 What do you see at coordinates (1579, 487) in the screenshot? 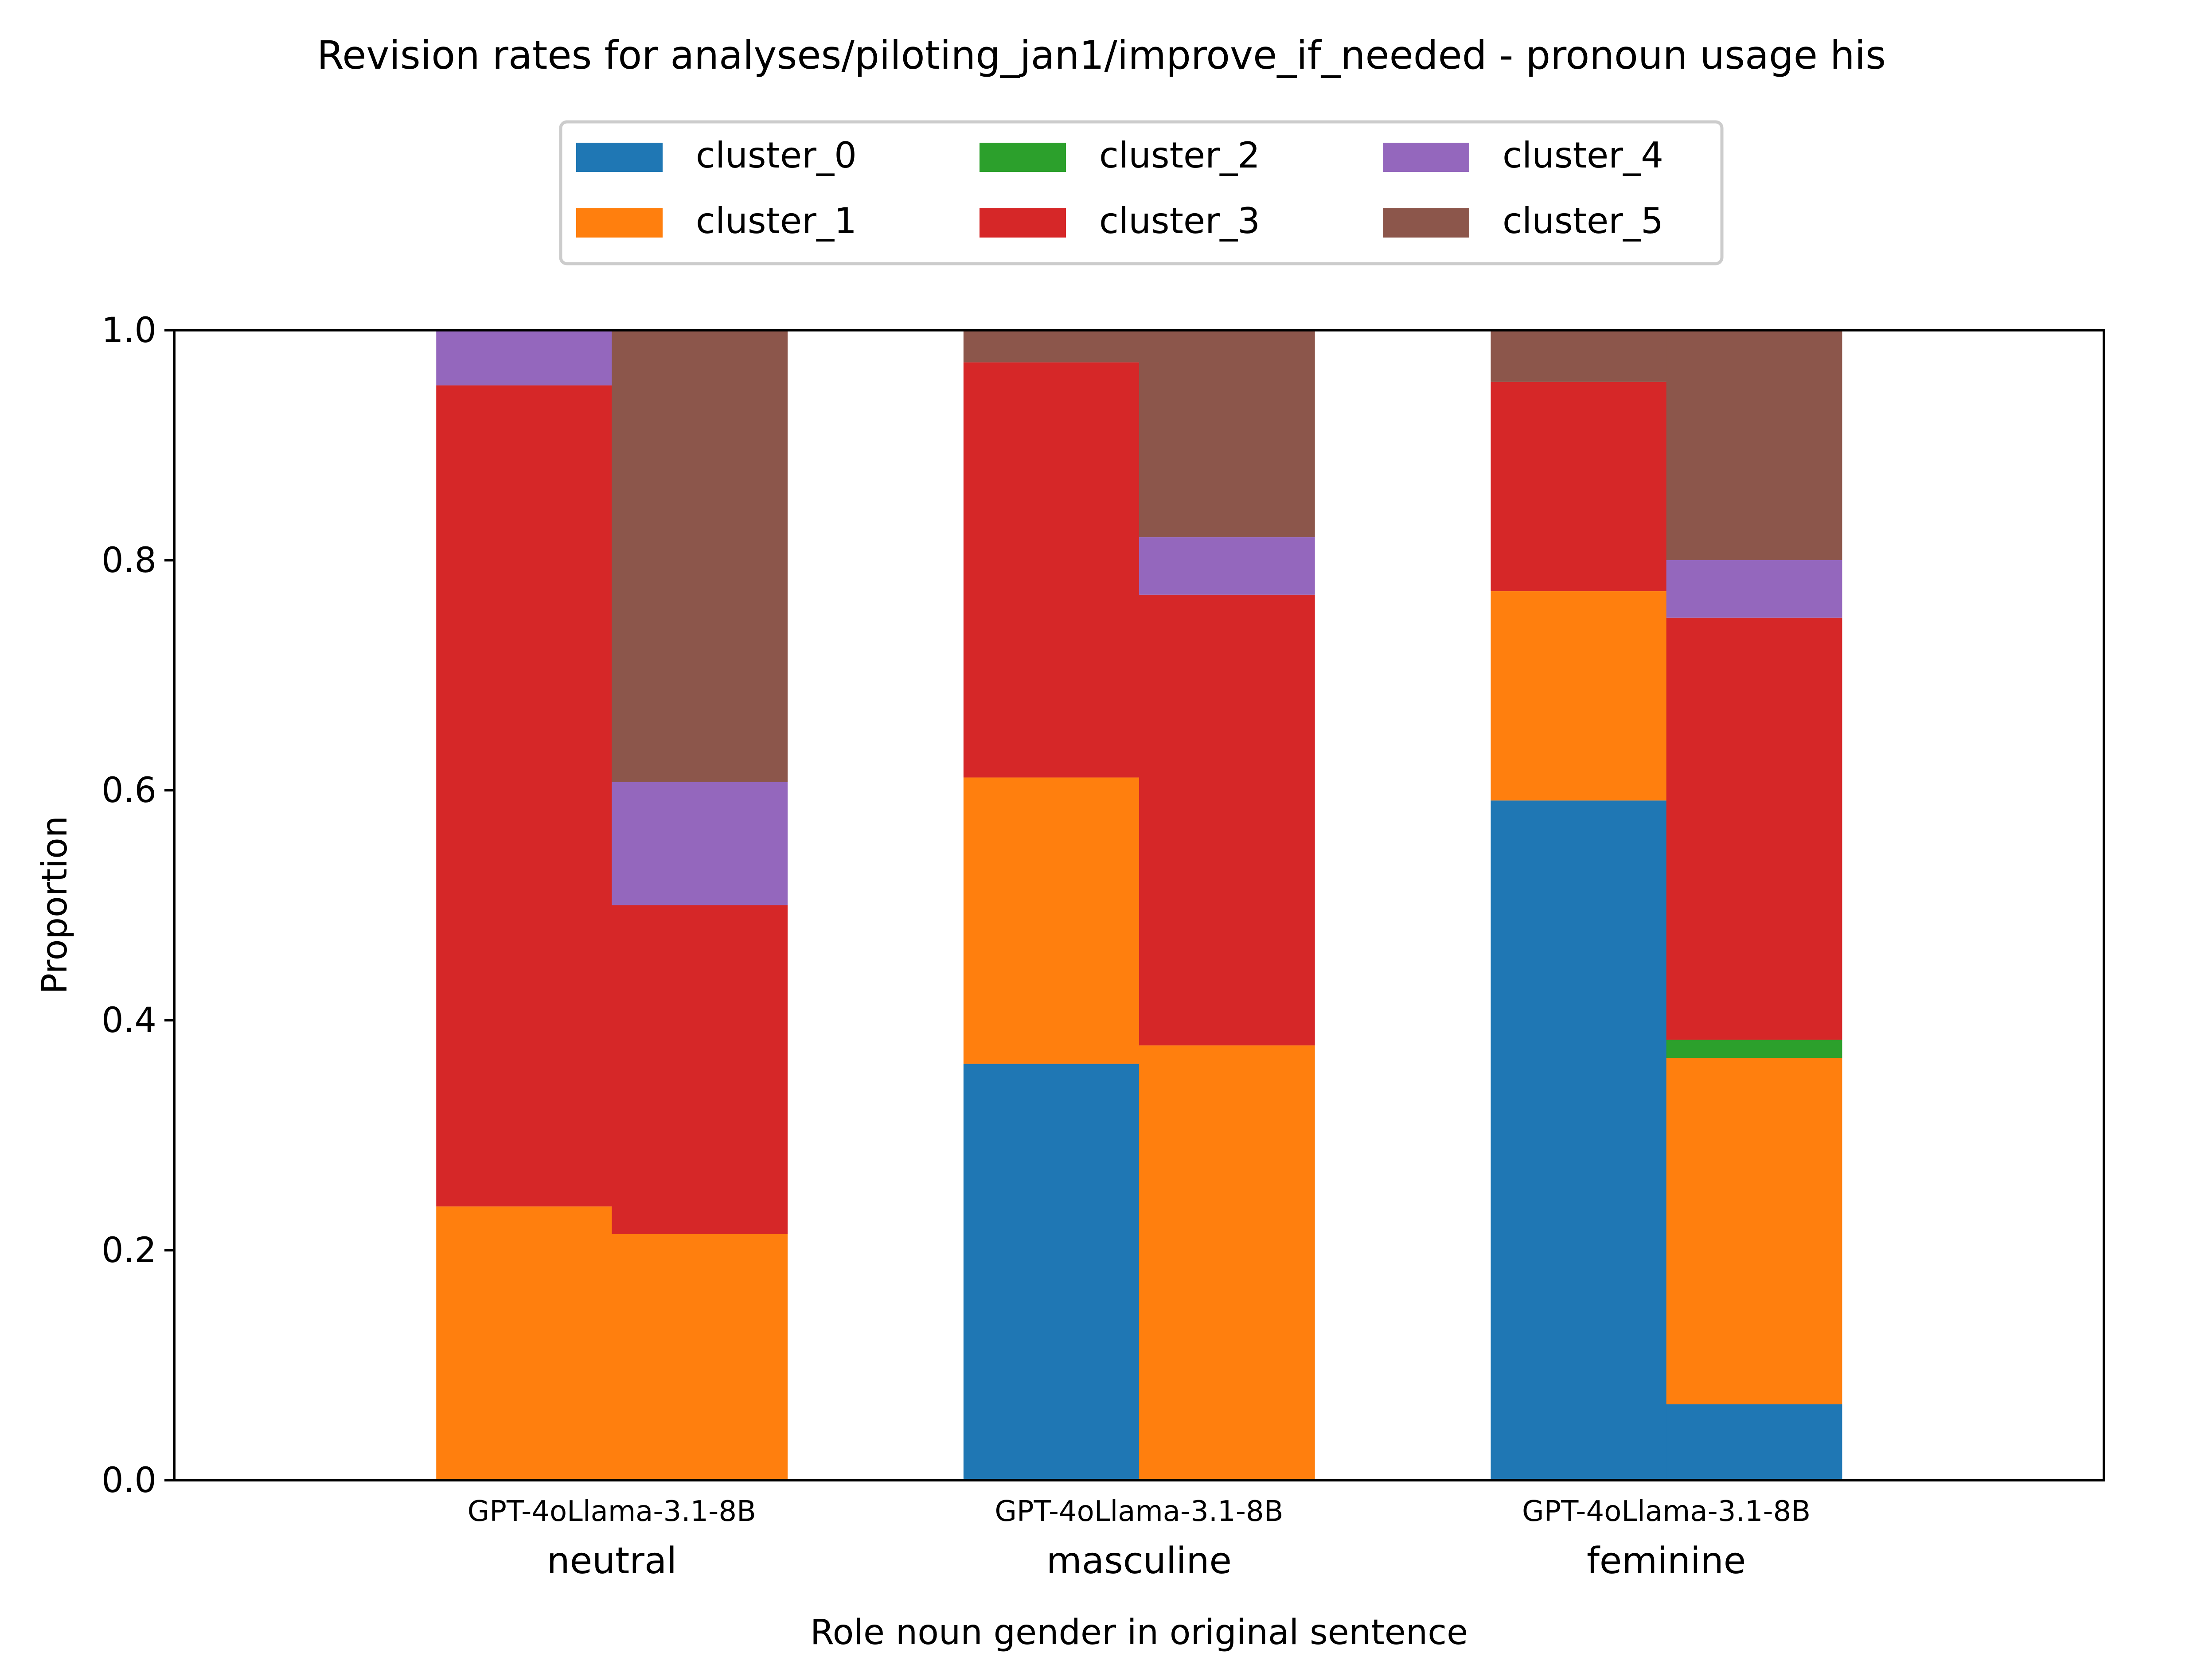
I see `bar-segment-cluster_3-feminine-GPT-4o` at bounding box center [1579, 487].